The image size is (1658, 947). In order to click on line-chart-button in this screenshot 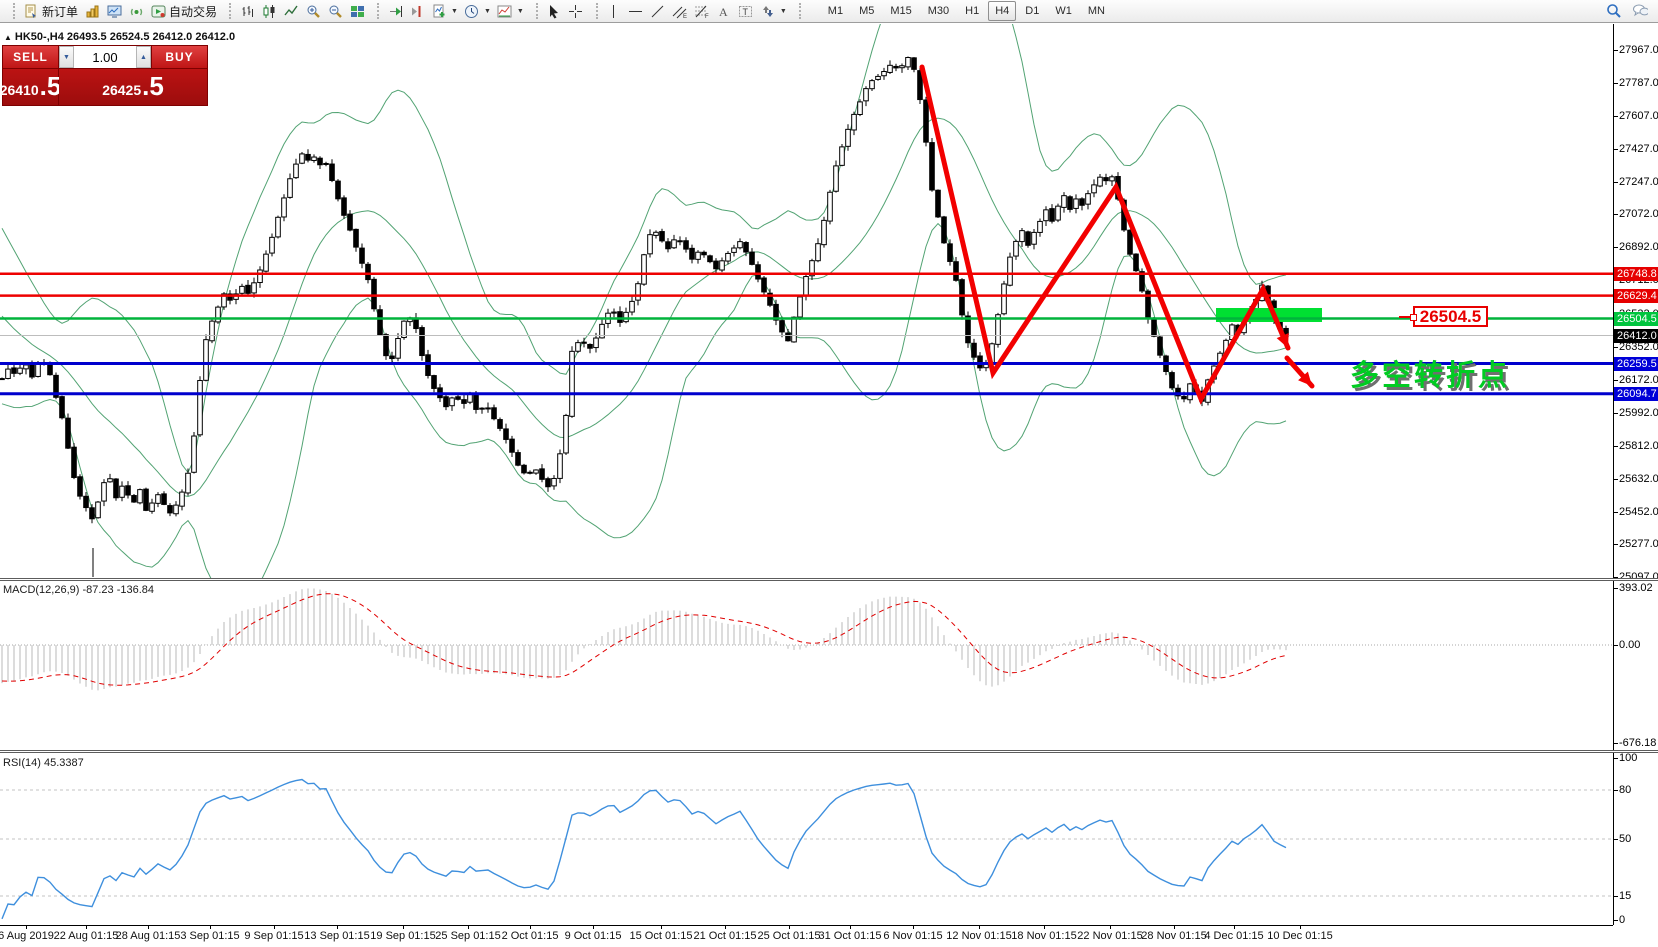, I will do `click(291, 11)`.